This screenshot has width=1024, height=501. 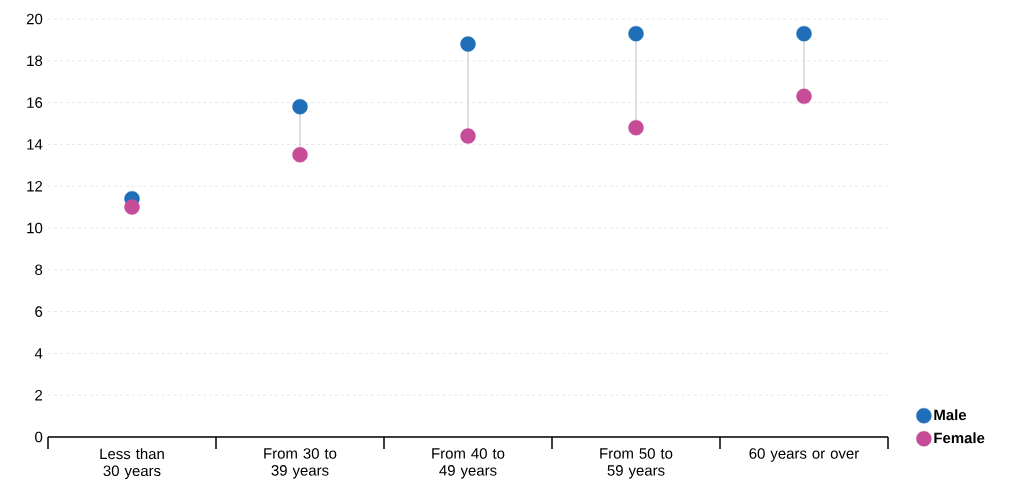 What do you see at coordinates (35, 102) in the screenshot?
I see `y-tick-label: 16` at bounding box center [35, 102].